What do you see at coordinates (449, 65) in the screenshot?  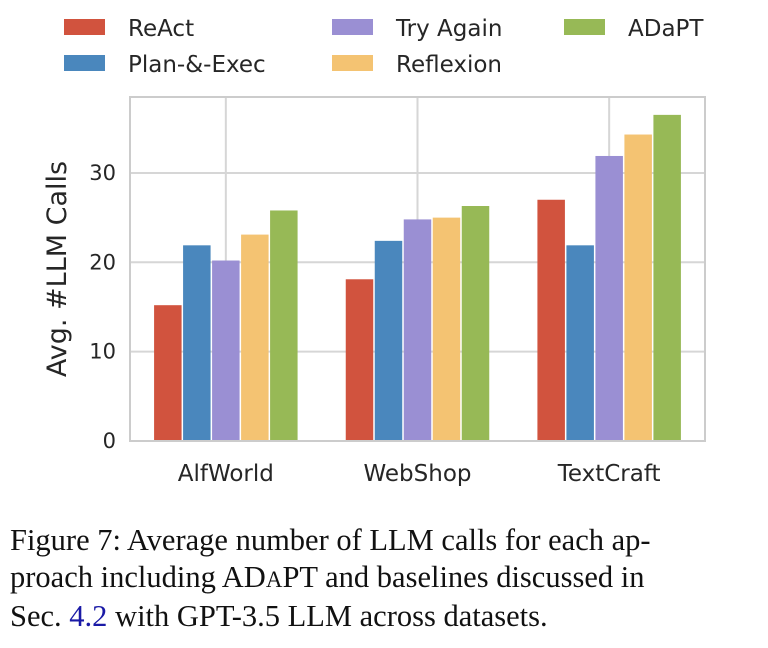 I see `legend-label: Reflexion` at bounding box center [449, 65].